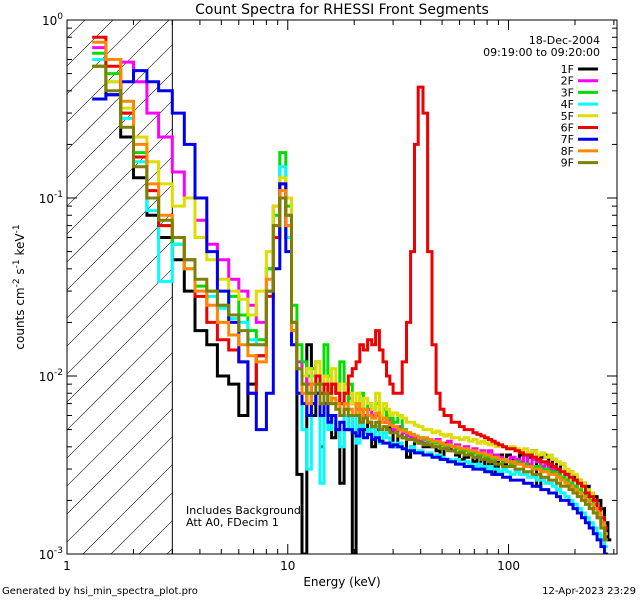 This screenshot has height=600, width=640. What do you see at coordinates (100, 591) in the screenshot?
I see `footer-generated-by: Generated by hsi_min_spectra_plot.pro` at bounding box center [100, 591].